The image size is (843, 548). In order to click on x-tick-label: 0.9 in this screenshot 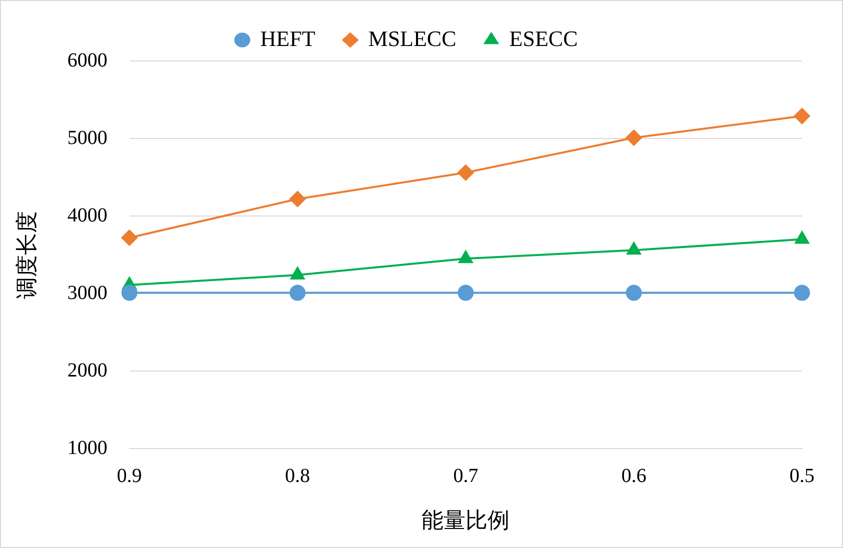, I will do `click(129, 475)`.